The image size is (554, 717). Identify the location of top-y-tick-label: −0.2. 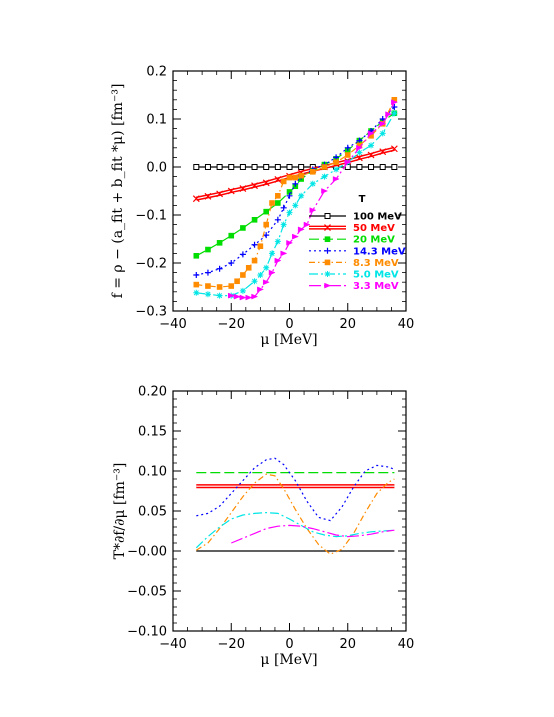
(151, 264).